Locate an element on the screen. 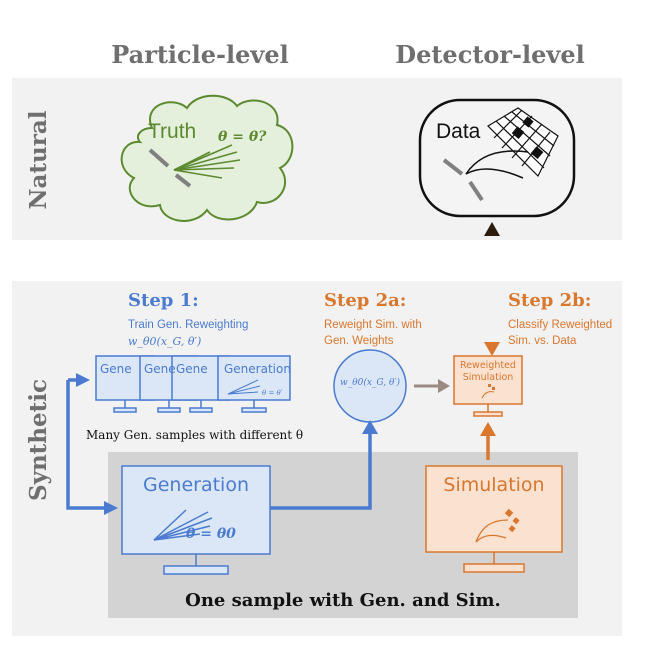  weight-circle-label: w_θ0(x_G, θ′) is located at coordinates (370, 383).